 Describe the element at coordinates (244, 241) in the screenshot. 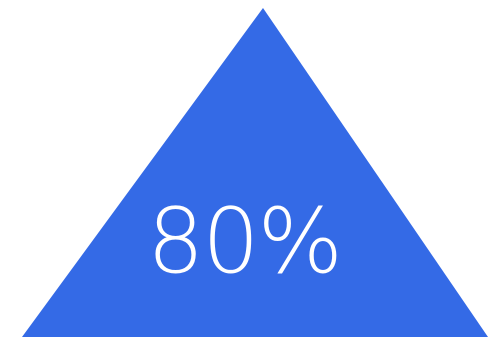

I see `percentage-label: 80%` at that location.